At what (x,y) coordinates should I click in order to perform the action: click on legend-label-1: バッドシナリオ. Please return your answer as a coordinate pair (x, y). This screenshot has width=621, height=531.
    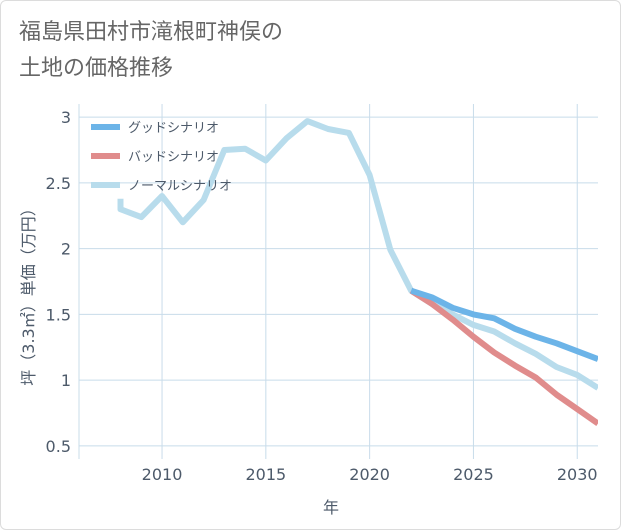
    Looking at the image, I should click on (173, 157).